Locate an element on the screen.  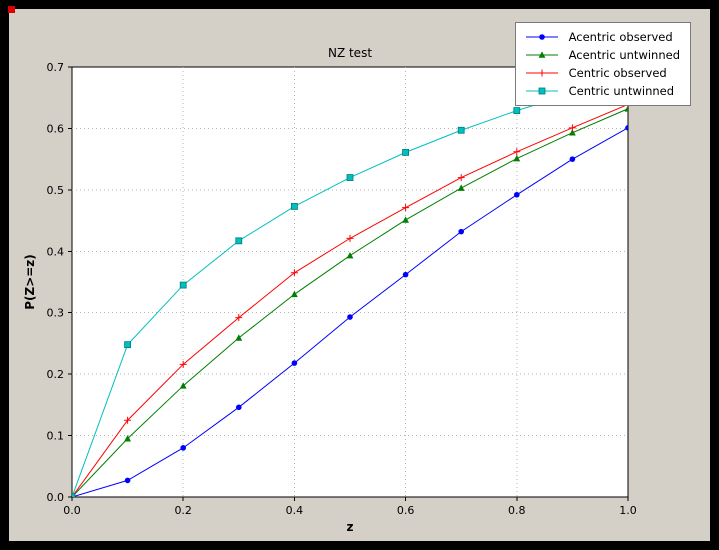
x-tick-label: 0.0 is located at coordinates (72, 510).